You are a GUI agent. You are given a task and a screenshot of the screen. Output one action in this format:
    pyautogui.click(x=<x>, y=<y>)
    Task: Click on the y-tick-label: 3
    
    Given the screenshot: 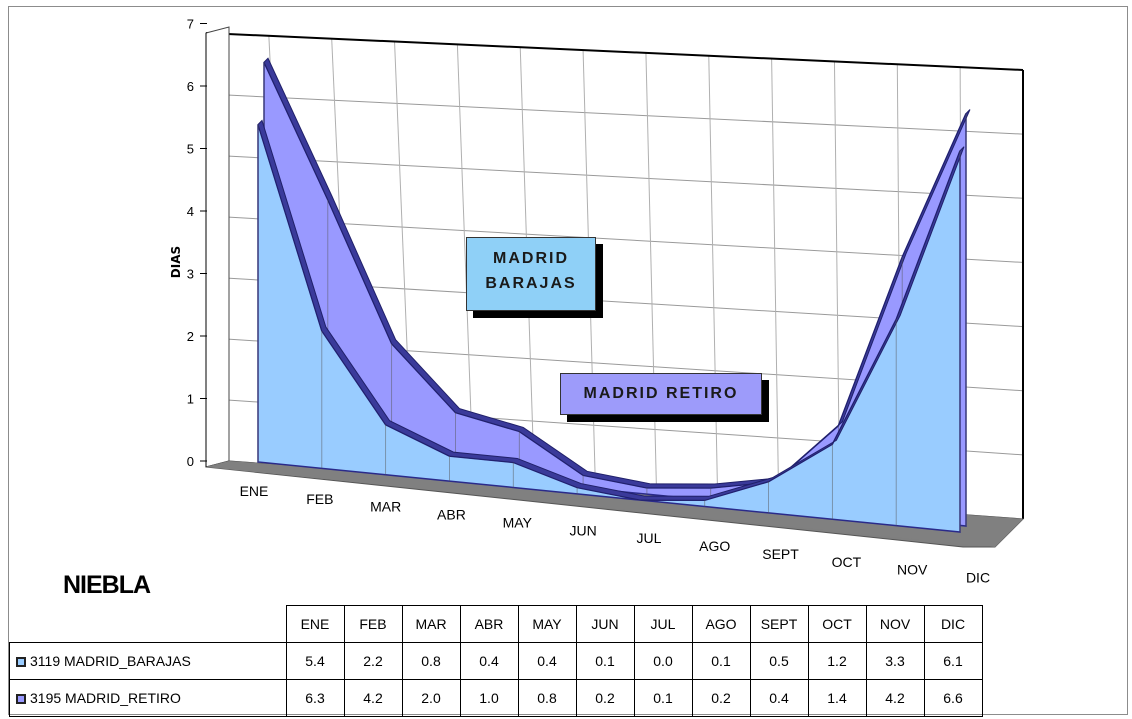 What is the action you would take?
    pyautogui.click(x=190, y=274)
    